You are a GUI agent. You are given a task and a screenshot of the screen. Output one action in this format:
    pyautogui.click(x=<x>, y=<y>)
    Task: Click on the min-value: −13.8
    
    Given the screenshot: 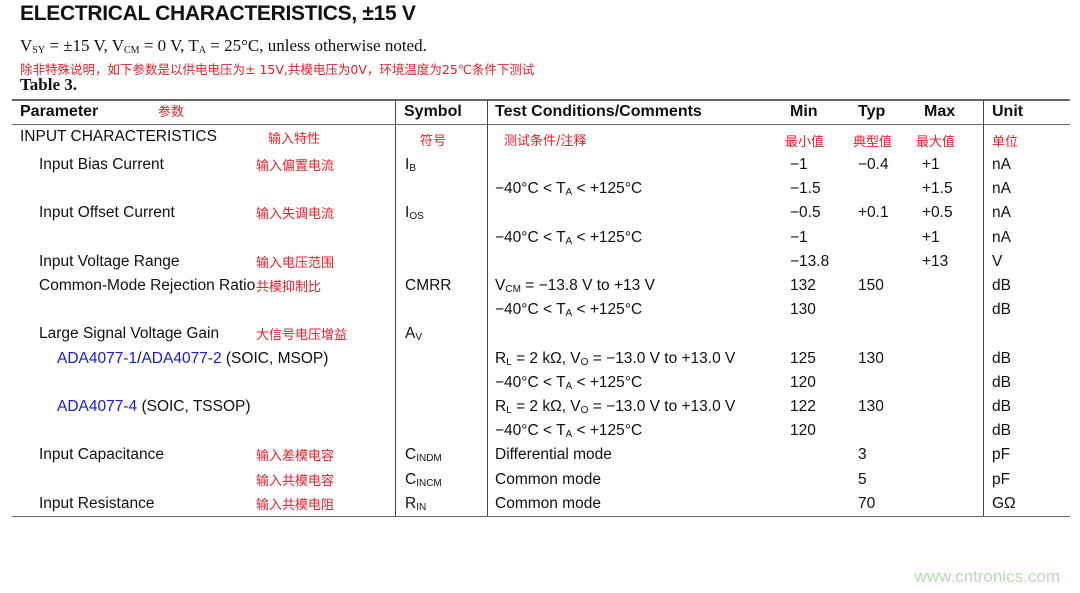 What is the action you would take?
    pyautogui.click(x=810, y=261)
    